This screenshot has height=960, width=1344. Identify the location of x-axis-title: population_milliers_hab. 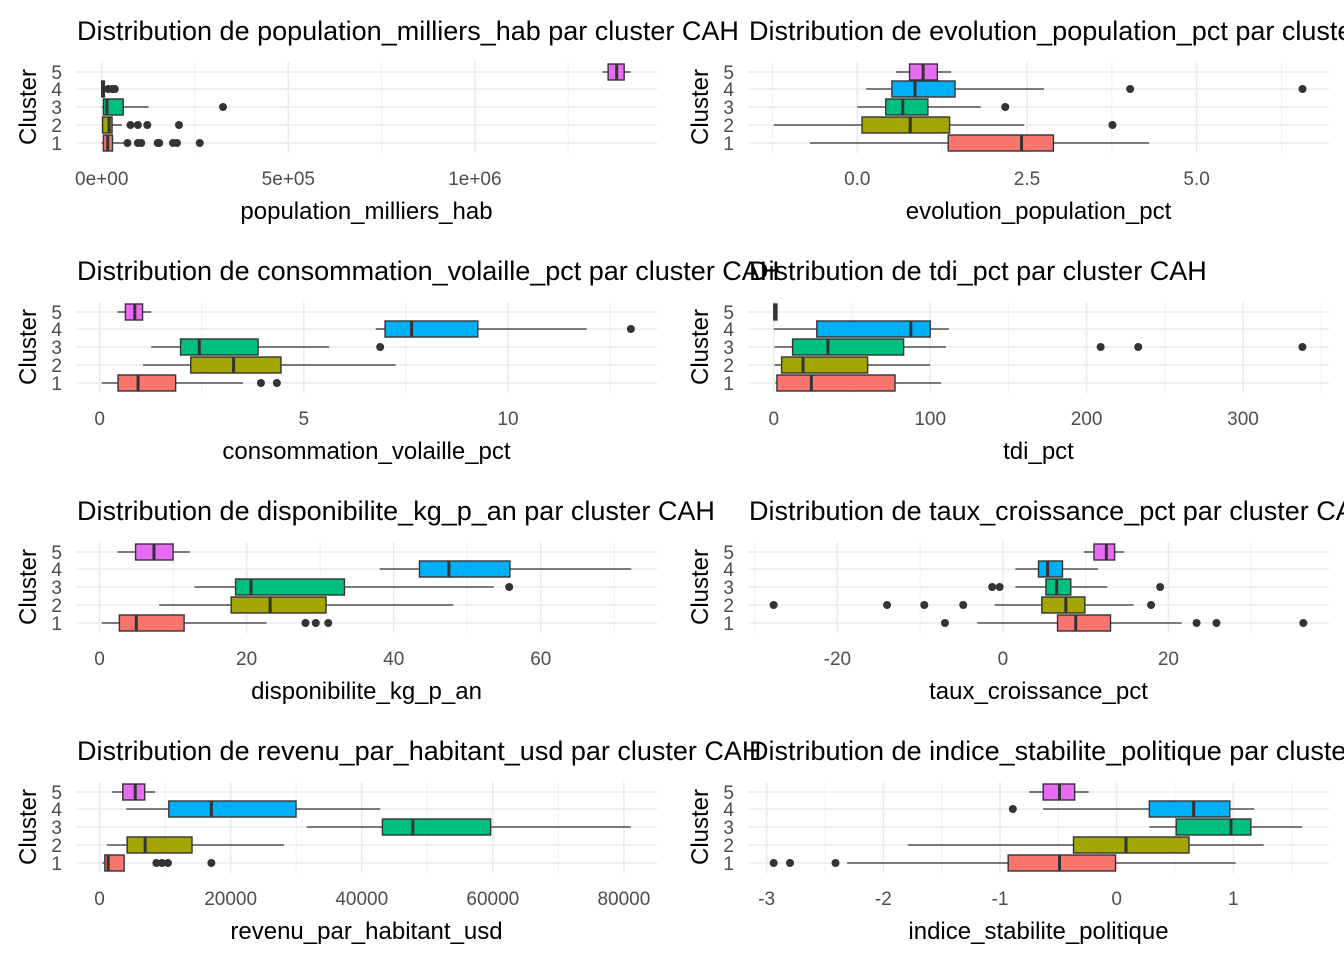
(366, 211).